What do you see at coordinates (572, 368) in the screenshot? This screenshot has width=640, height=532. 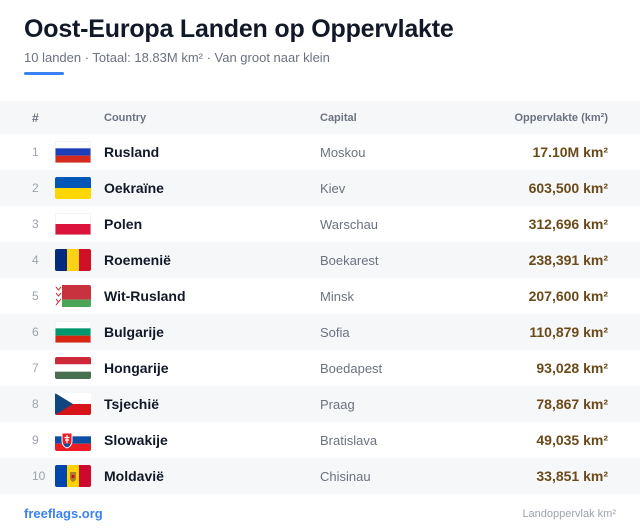 I see `row-area: 93,028 km²` at bounding box center [572, 368].